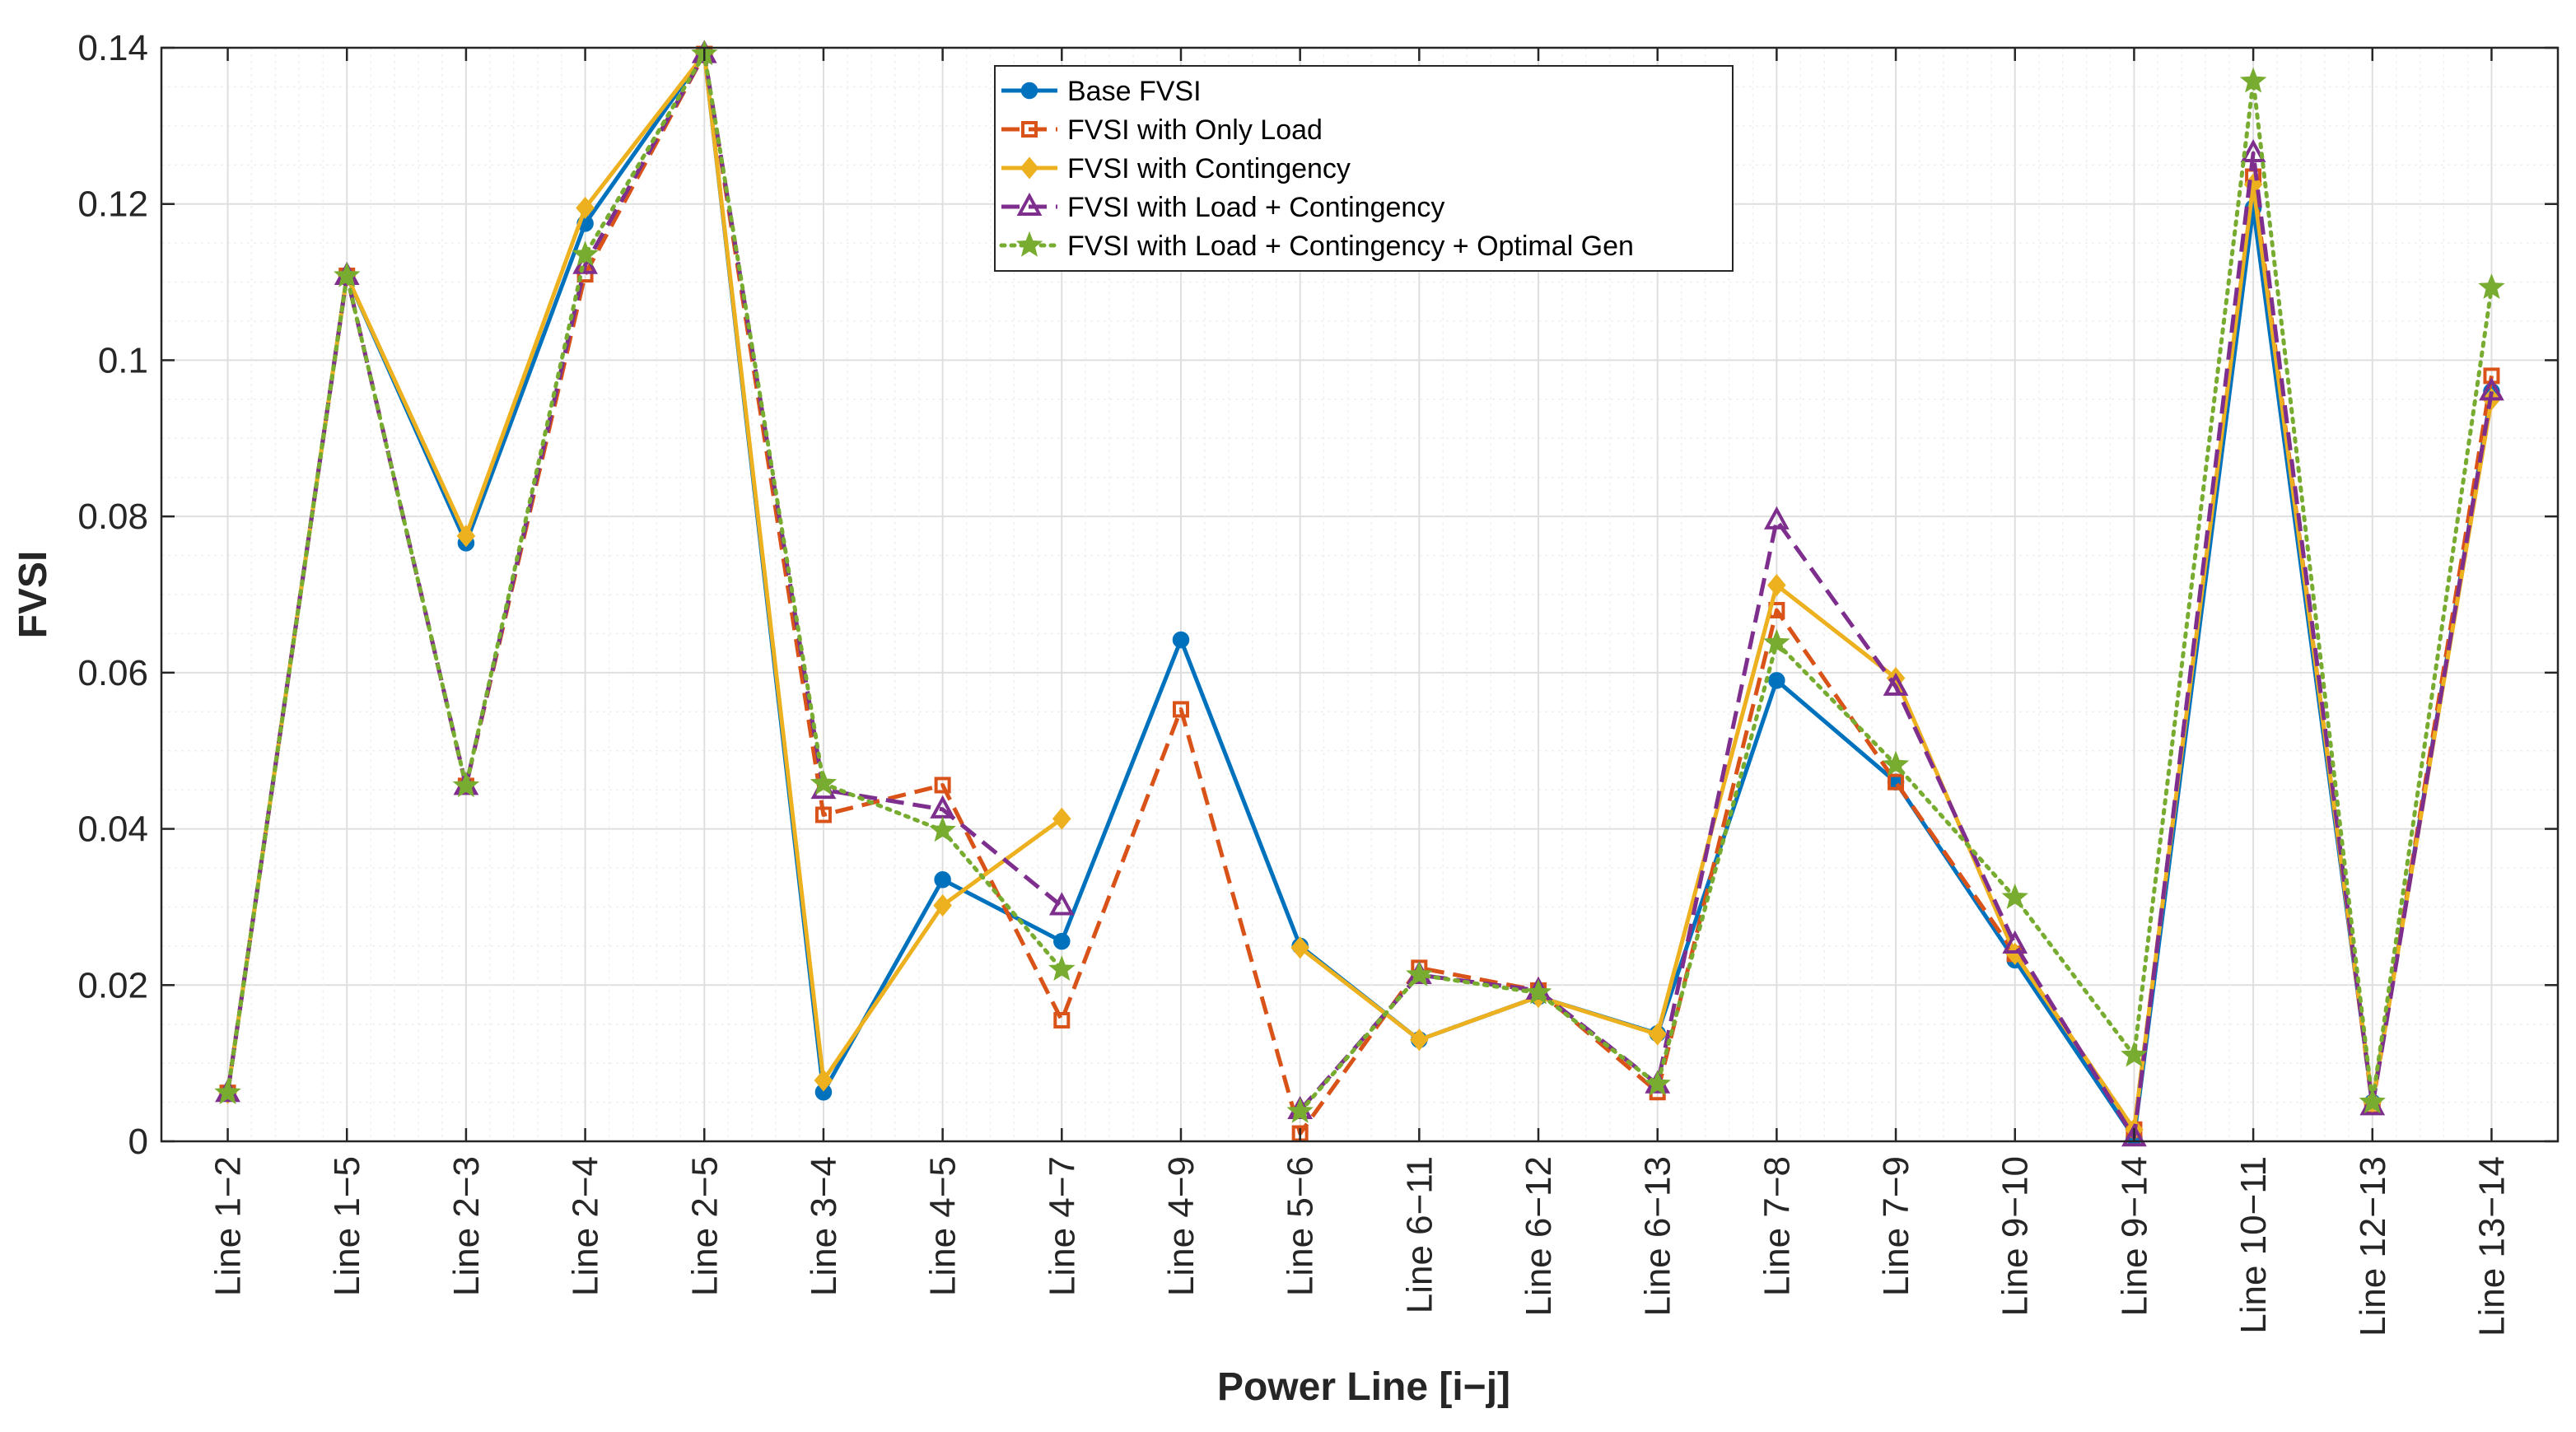  What do you see at coordinates (228, 1226) in the screenshot?
I see `x-tick-label: Line 1−2` at bounding box center [228, 1226].